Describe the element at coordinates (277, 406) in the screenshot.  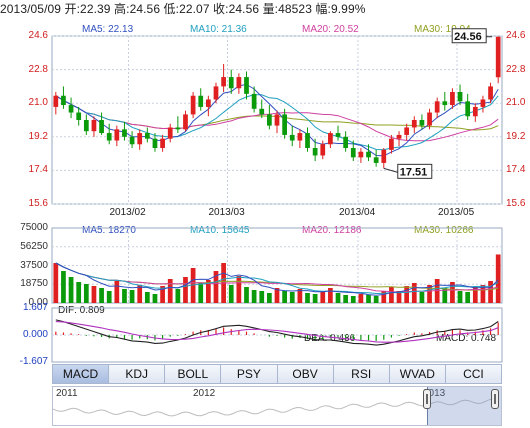
I see `range-scrubber: 2011 2012 2013` at that location.